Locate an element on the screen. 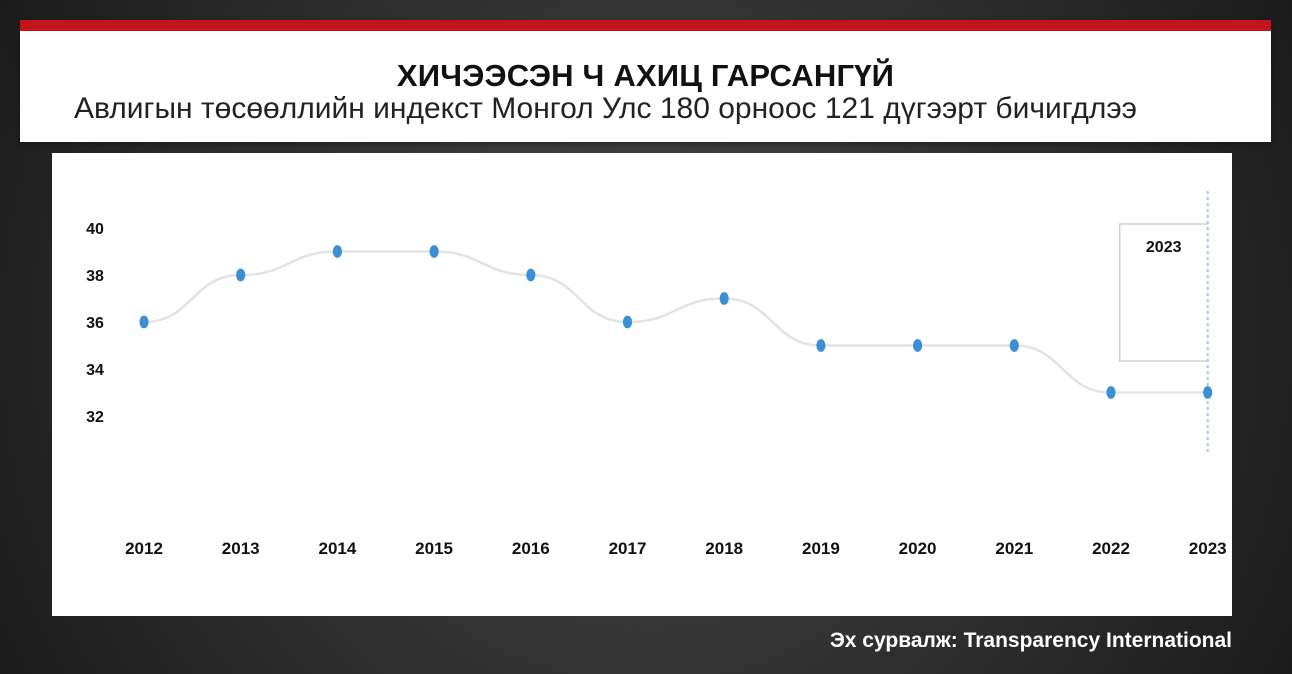 The image size is (1292, 674). x-tick-label: 2015 is located at coordinates (434, 548).